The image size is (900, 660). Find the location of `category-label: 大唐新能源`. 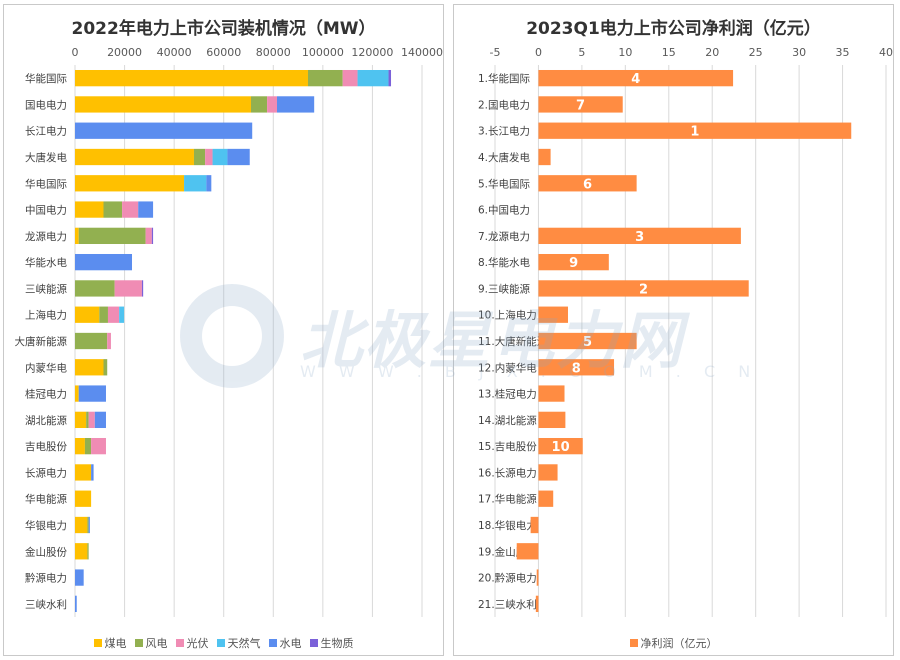

category-label: 大唐新能源 is located at coordinates (41, 341).